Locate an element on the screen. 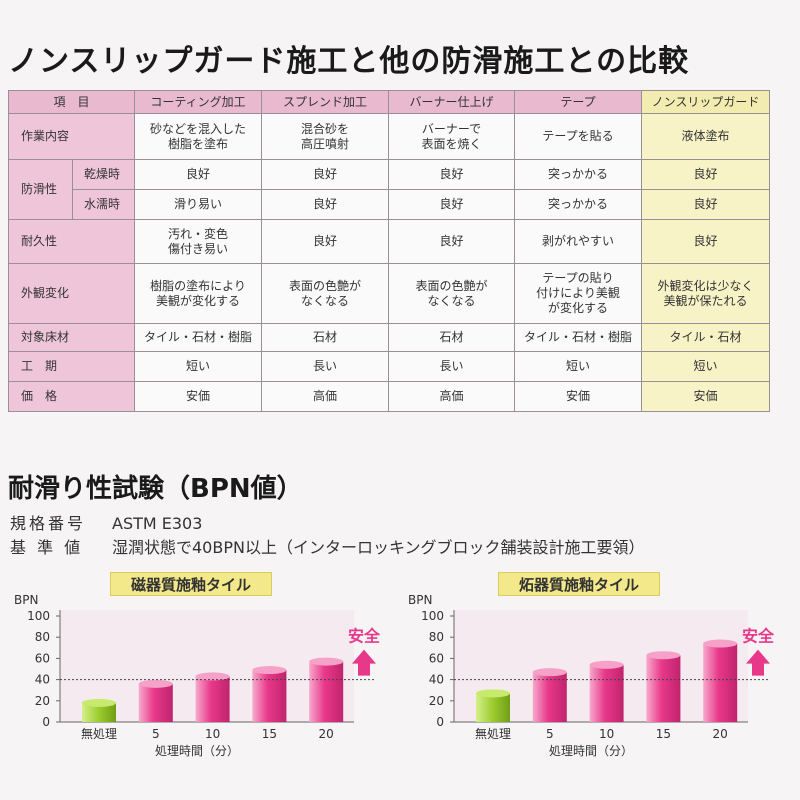 The image size is (800, 800). row-header: 作業内容 is located at coordinates (71, 136).